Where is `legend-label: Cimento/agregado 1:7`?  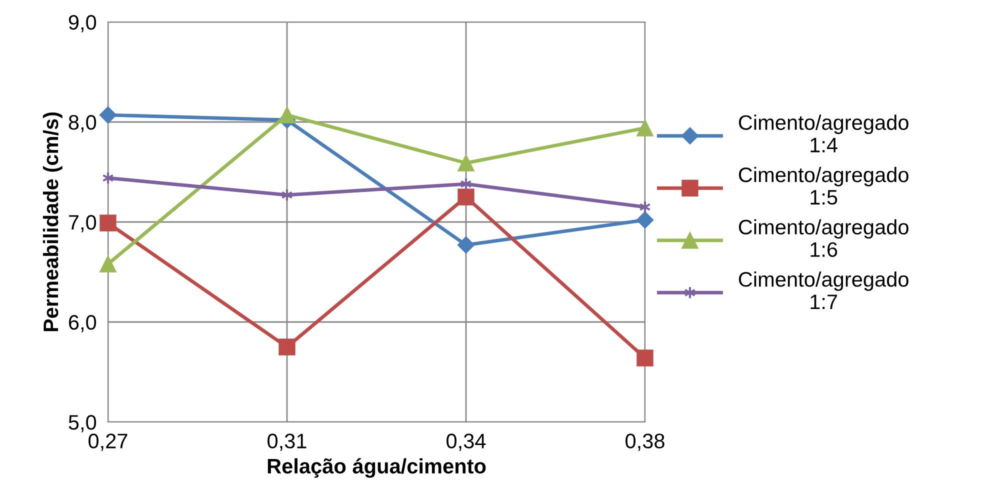 legend-label: Cimento/agregado 1:7 is located at coordinates (823, 290).